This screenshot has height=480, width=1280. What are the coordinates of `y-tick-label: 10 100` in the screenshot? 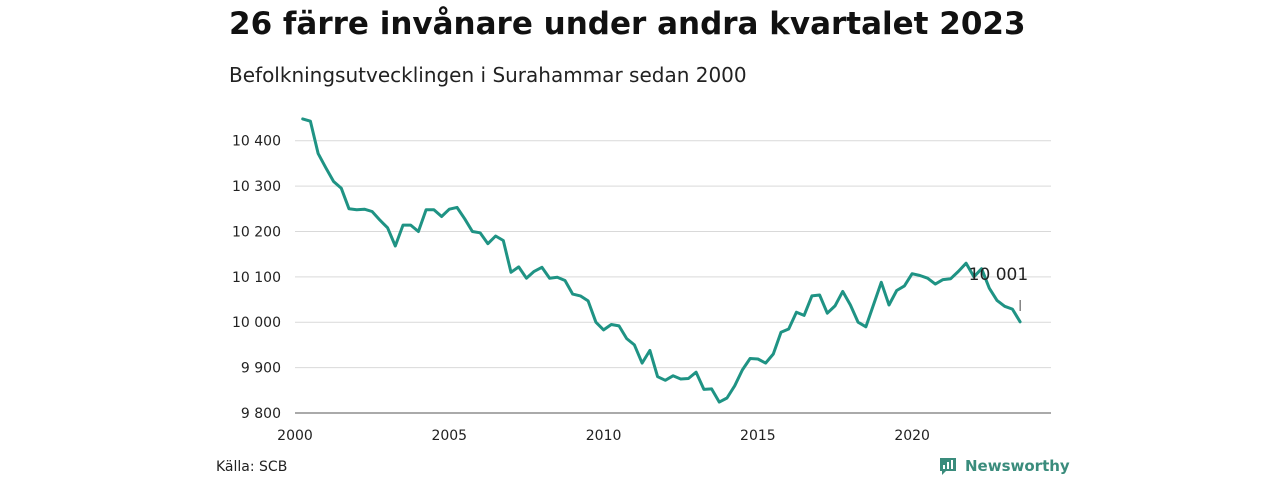 It's located at (256, 278).